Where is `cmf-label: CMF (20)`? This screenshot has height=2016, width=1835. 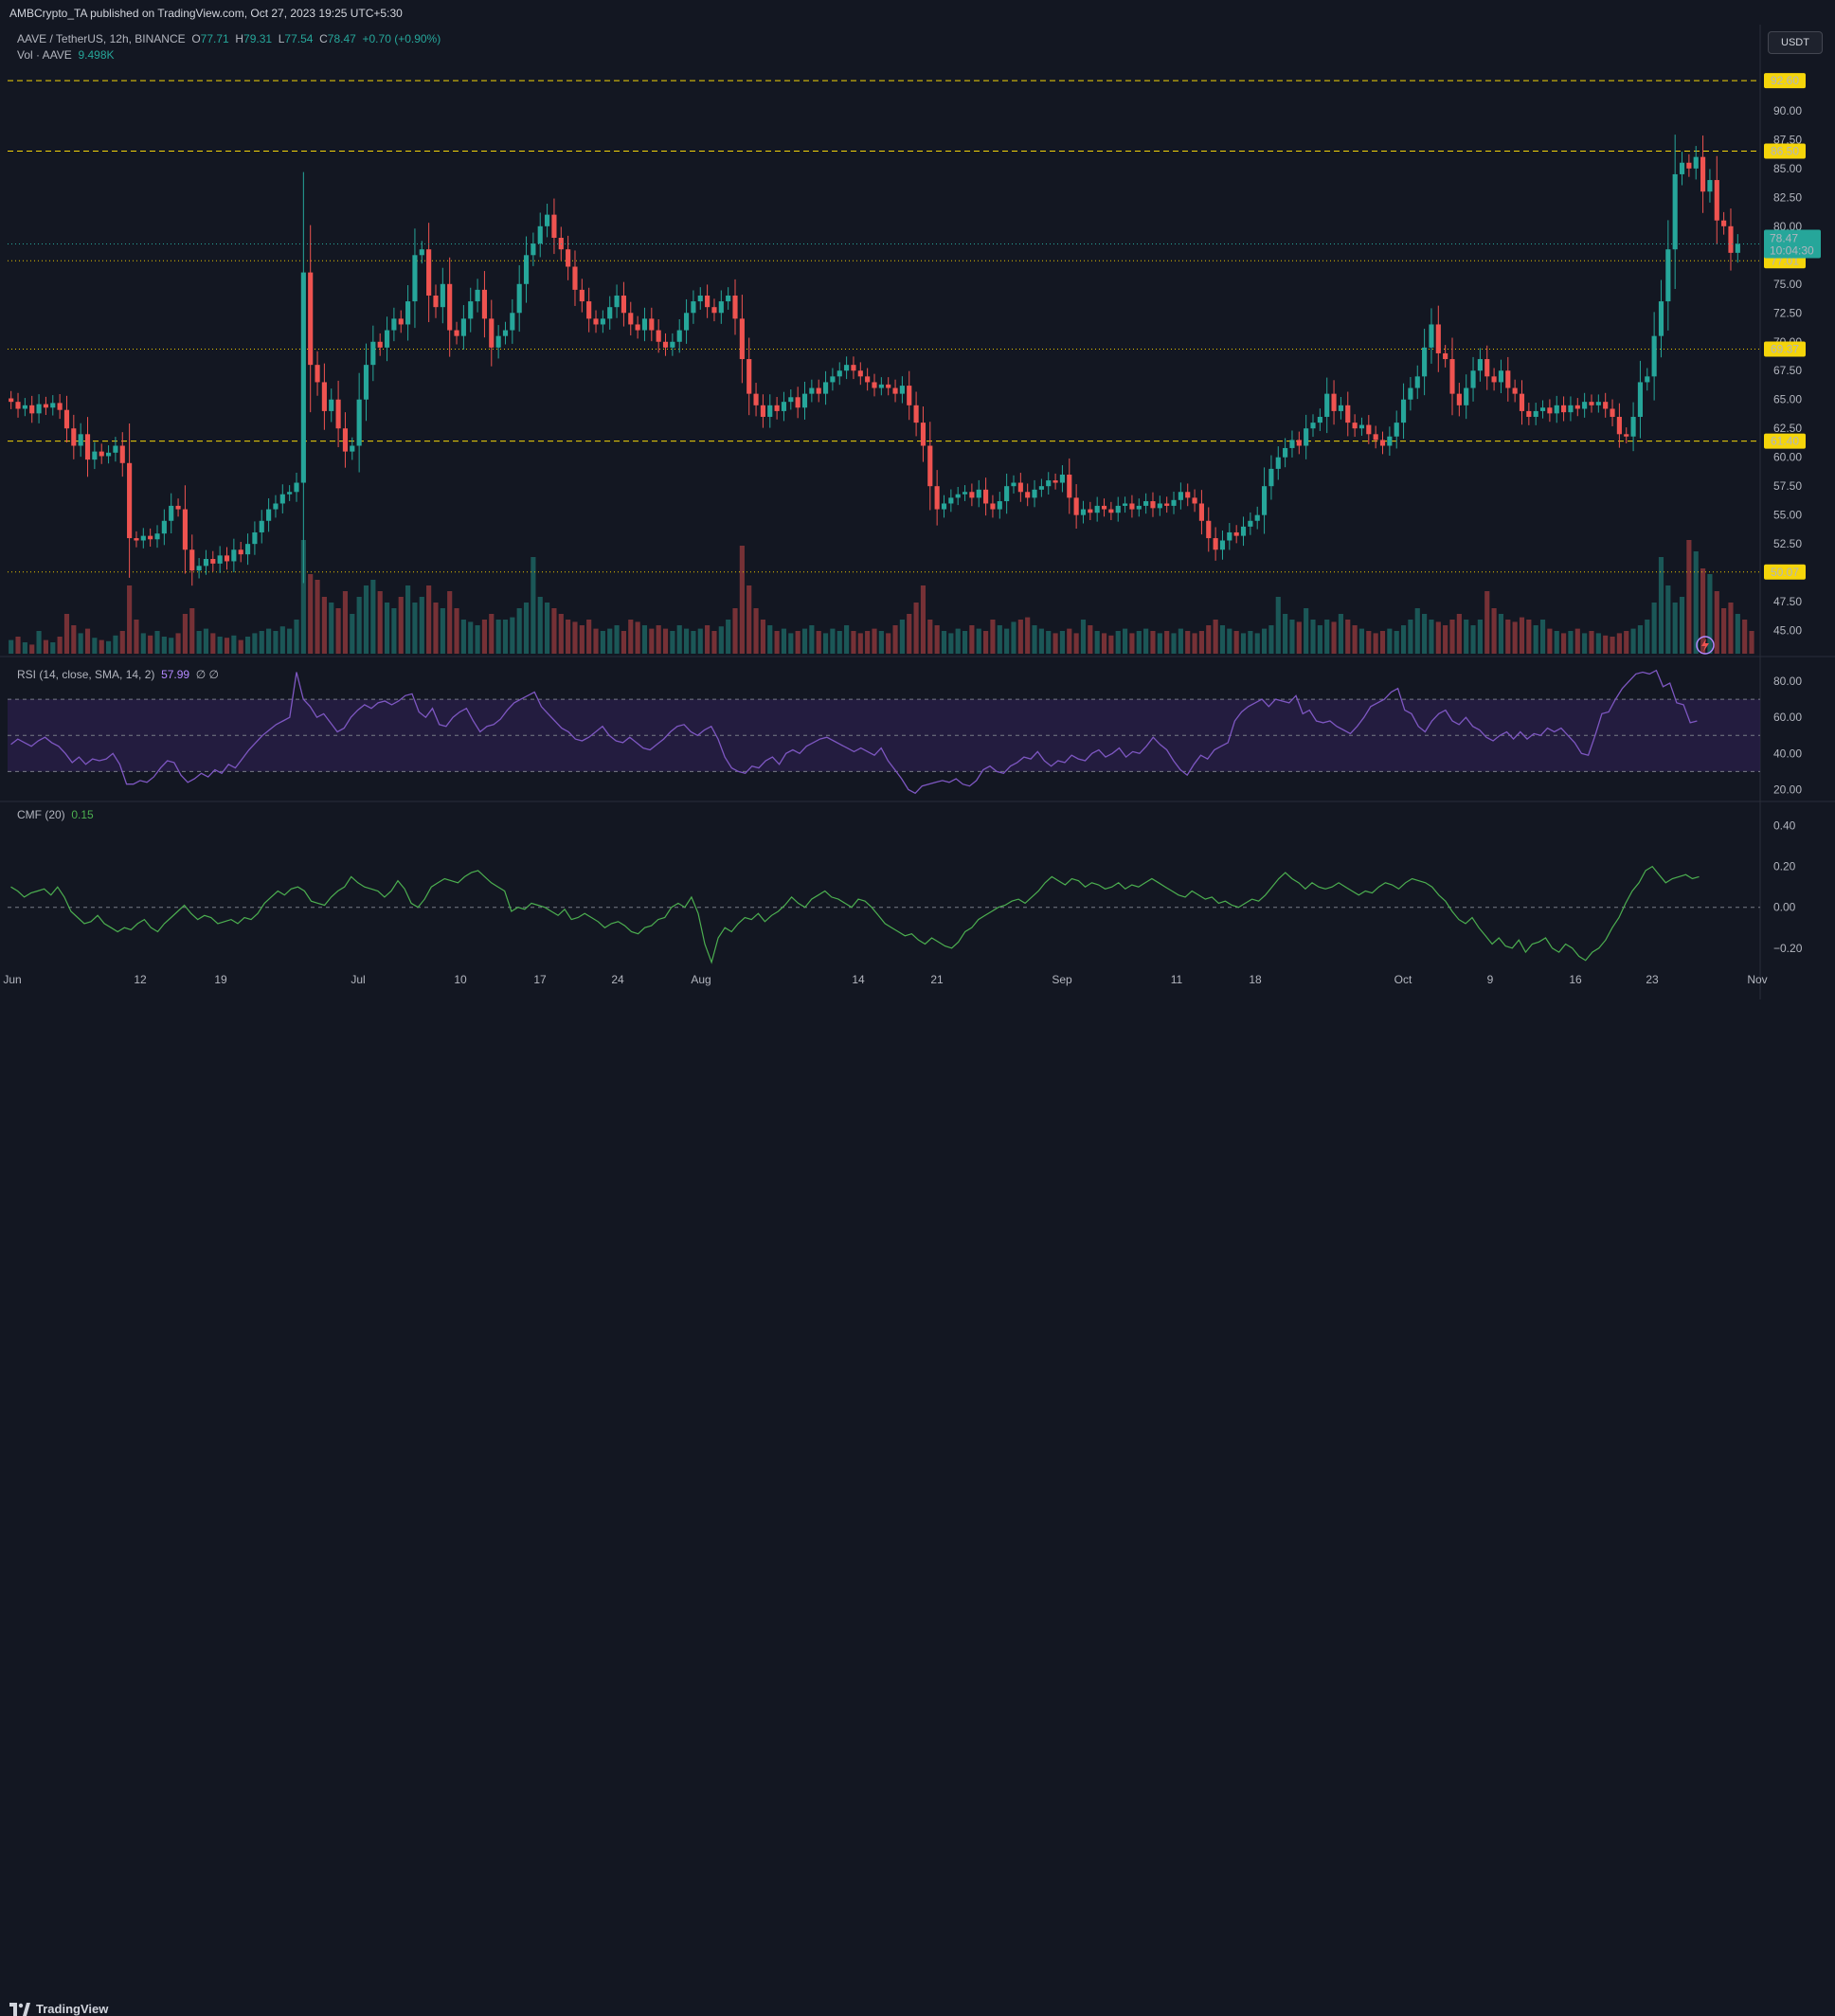 cmf-label: CMF (20) is located at coordinates (41, 814).